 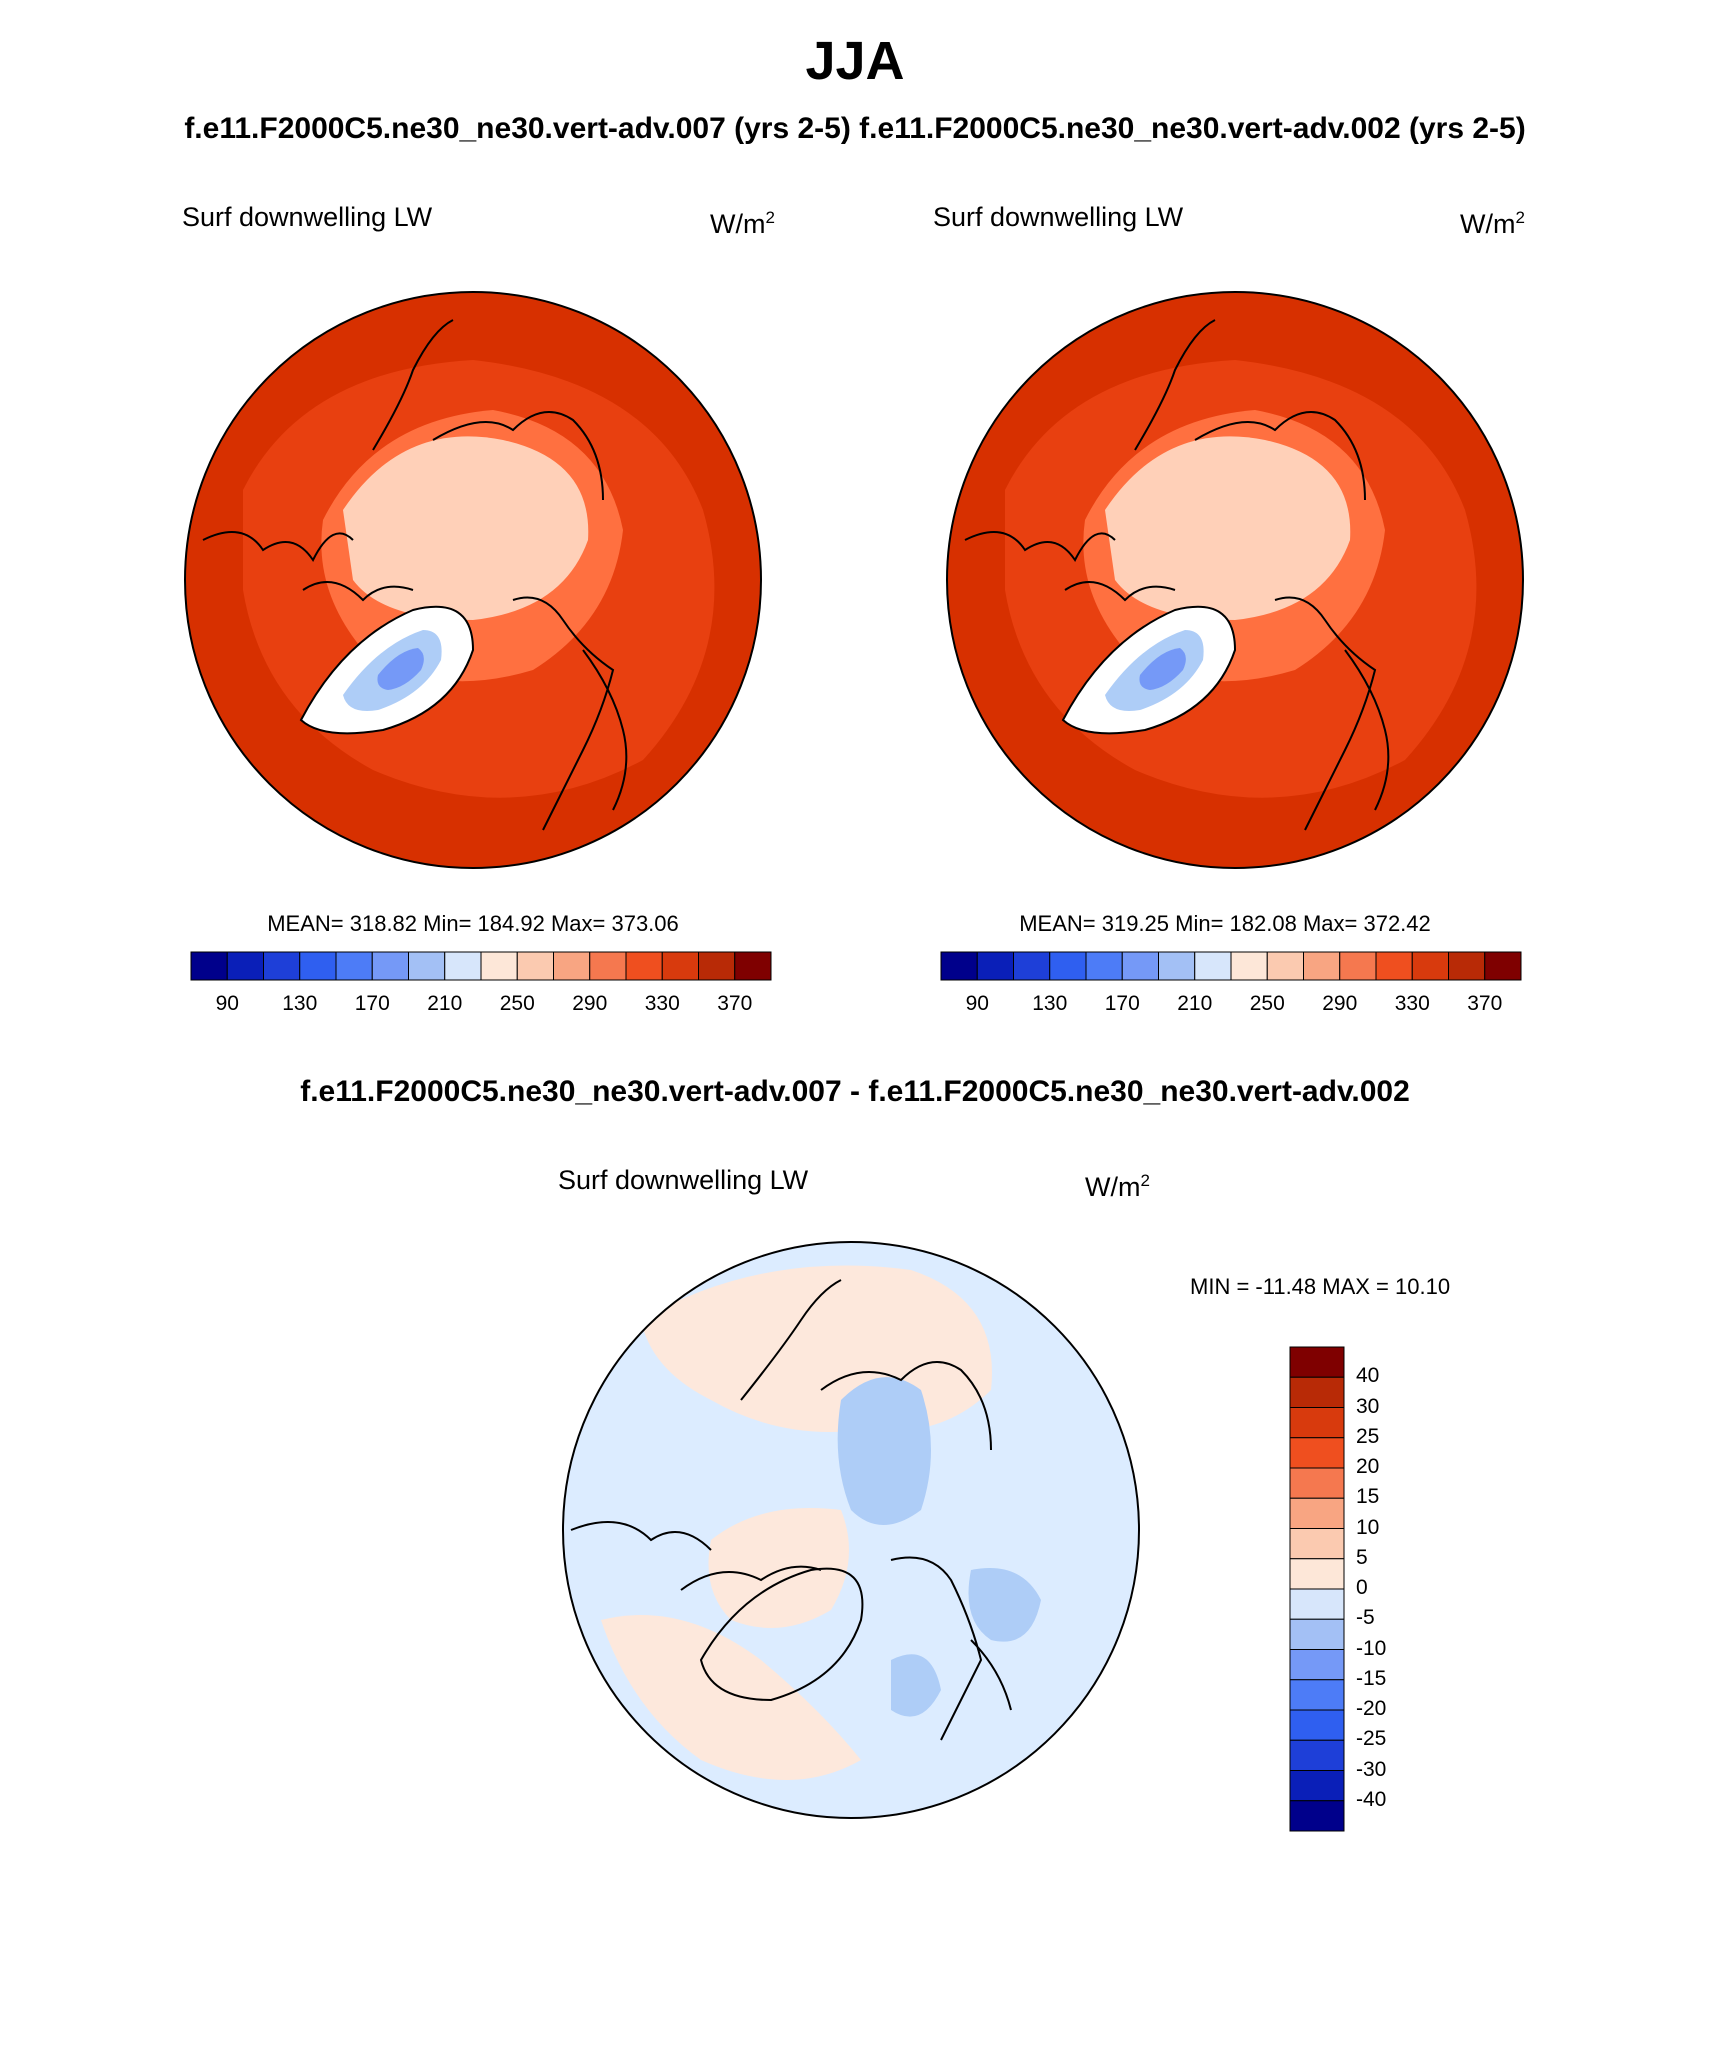 I want to click on panel-1-colorbar, so click(x=481, y=966).